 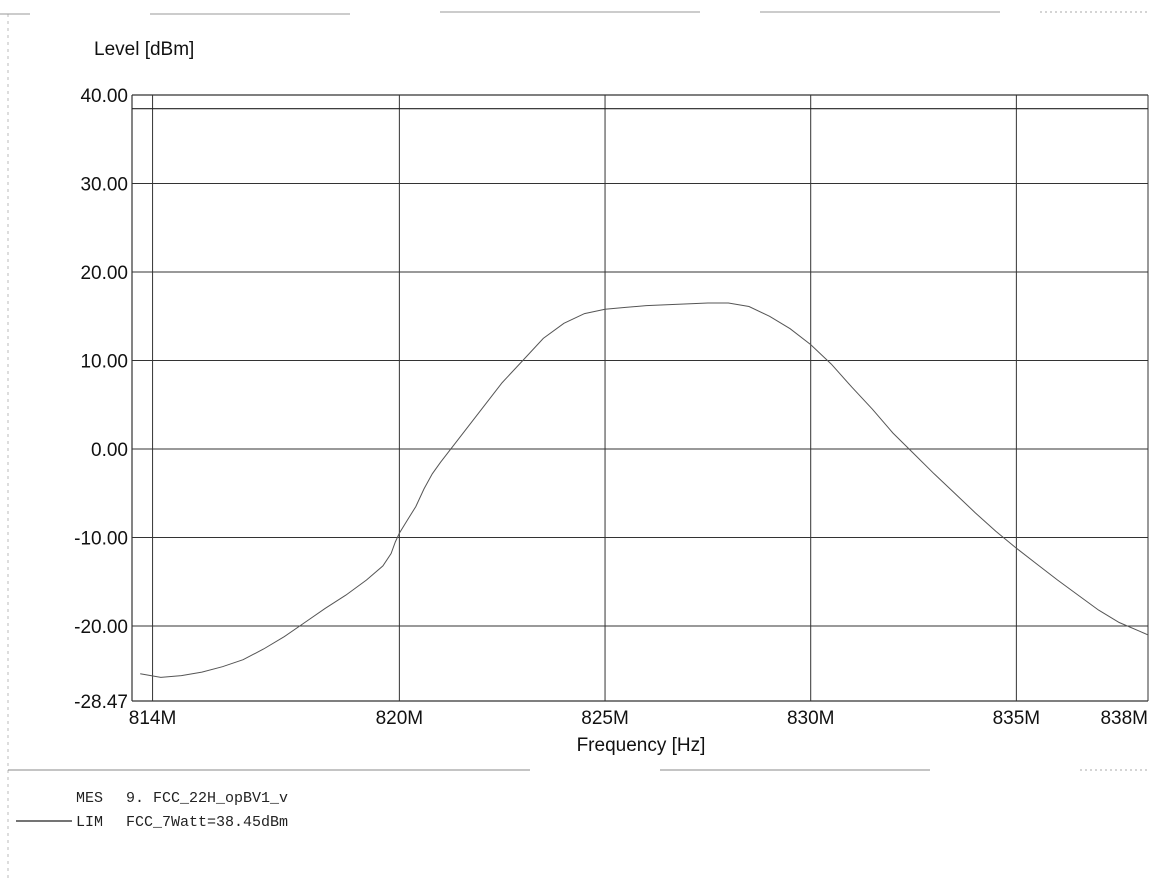 What do you see at coordinates (1124, 718) in the screenshot?
I see `x-tick-label: 838M` at bounding box center [1124, 718].